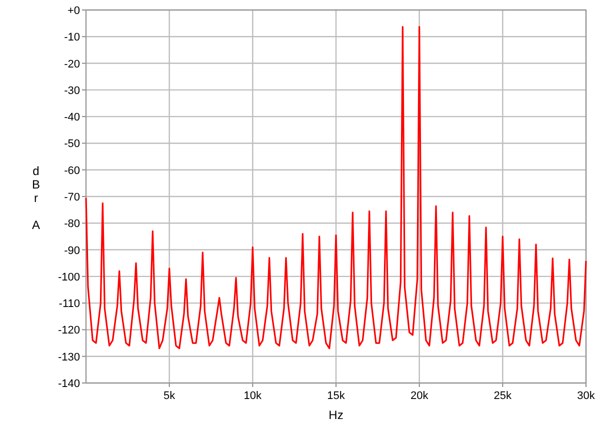 Image resolution: width=600 pixels, height=428 pixels. Describe the element at coordinates (73, 11) in the screenshot. I see `y-tick-label: +0` at that location.